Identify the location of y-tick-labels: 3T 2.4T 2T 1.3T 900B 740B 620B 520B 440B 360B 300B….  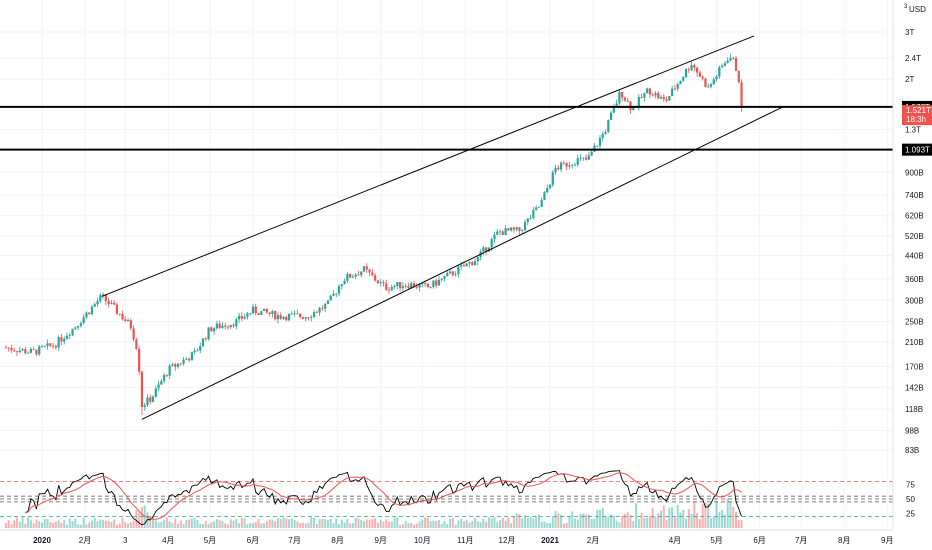
(914, 241).